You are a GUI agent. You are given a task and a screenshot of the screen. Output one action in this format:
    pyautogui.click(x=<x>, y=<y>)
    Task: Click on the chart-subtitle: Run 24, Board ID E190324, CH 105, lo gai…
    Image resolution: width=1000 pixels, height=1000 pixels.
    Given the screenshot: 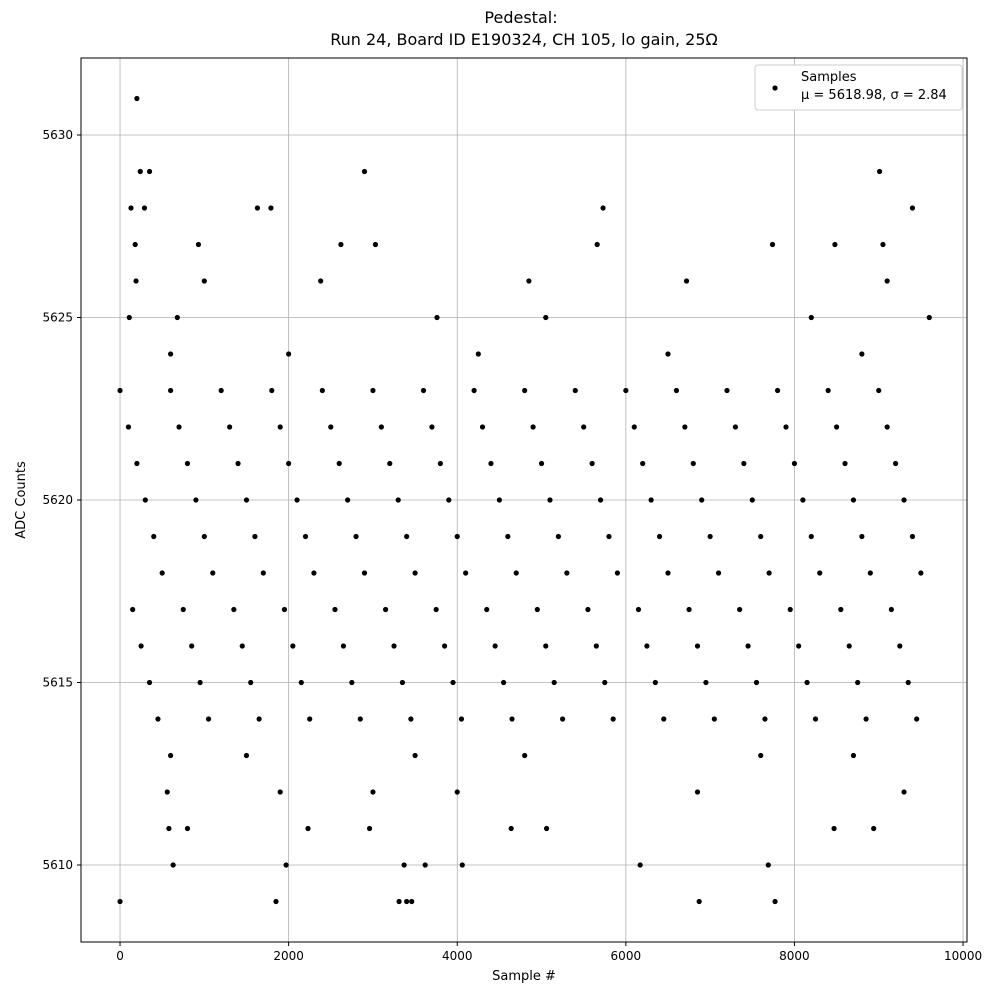 What is the action you would take?
    pyautogui.click(x=524, y=39)
    